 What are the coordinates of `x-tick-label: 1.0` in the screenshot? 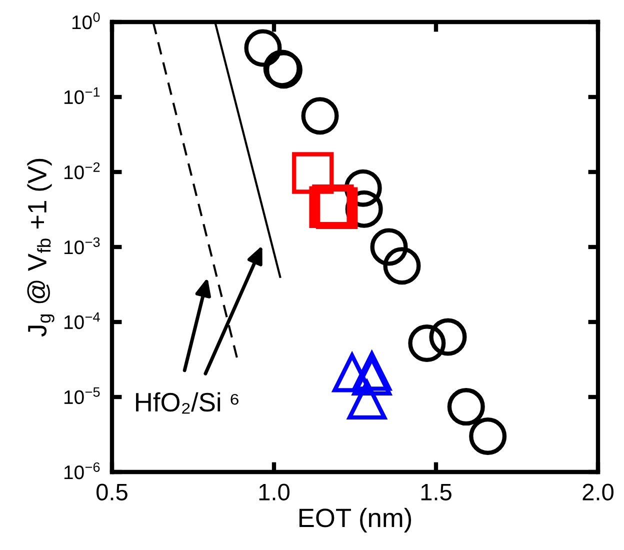 It's located at (274, 492).